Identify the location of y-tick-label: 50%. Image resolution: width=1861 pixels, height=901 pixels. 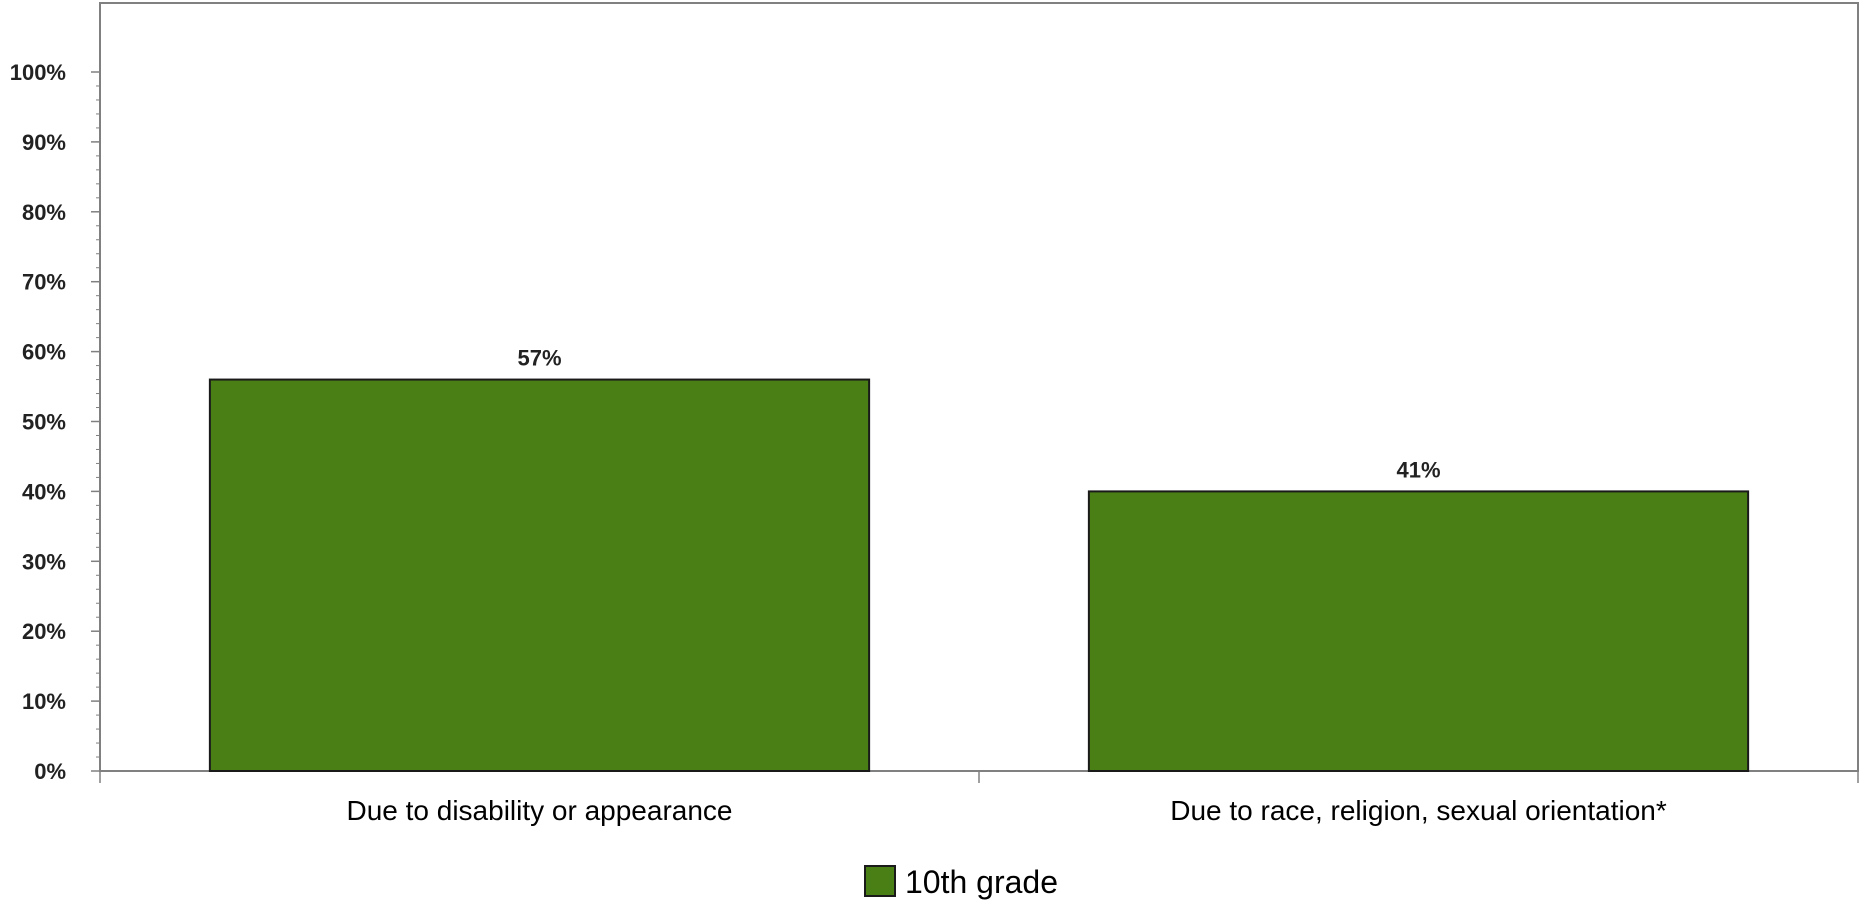
(44, 422).